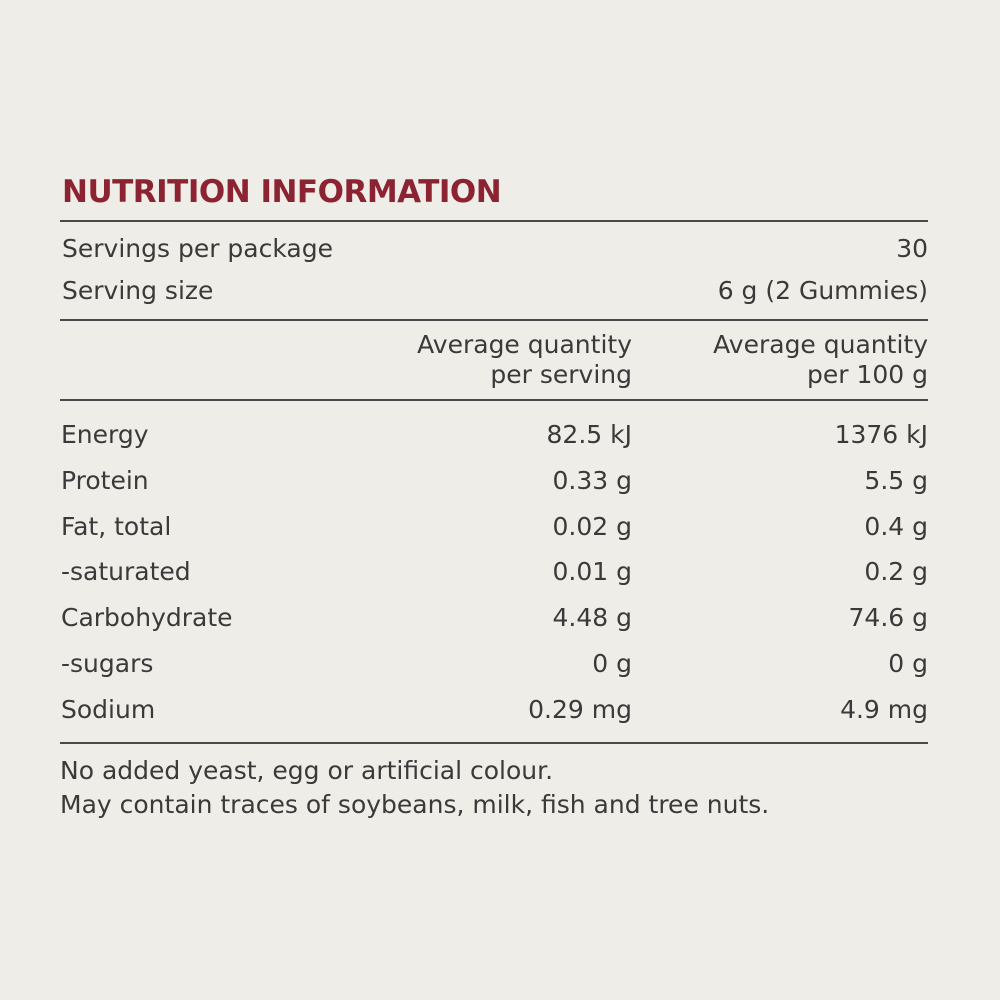  I want to click on nutrient: Carbohydrate, so click(147, 618).